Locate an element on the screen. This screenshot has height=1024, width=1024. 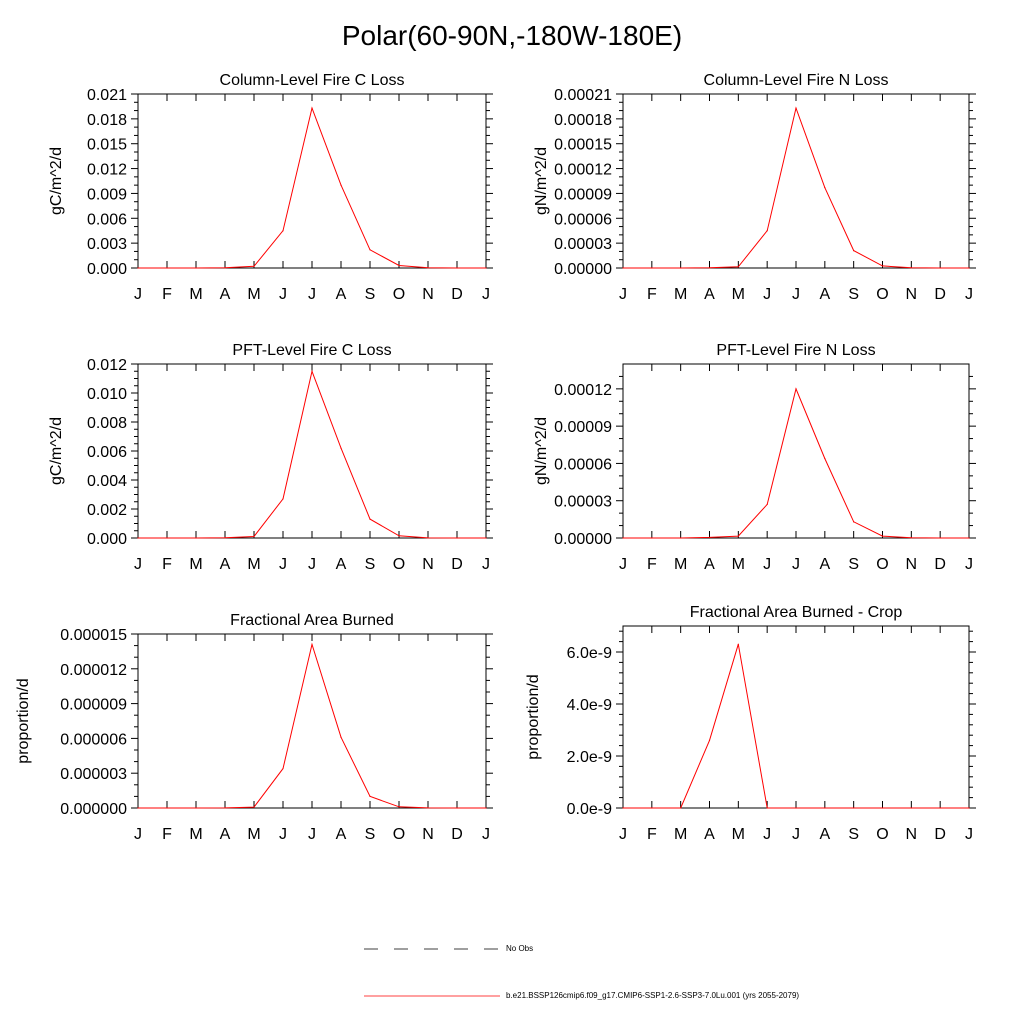
page-title: Polar(60-90N,-180W-180E) is located at coordinates (512, 35).